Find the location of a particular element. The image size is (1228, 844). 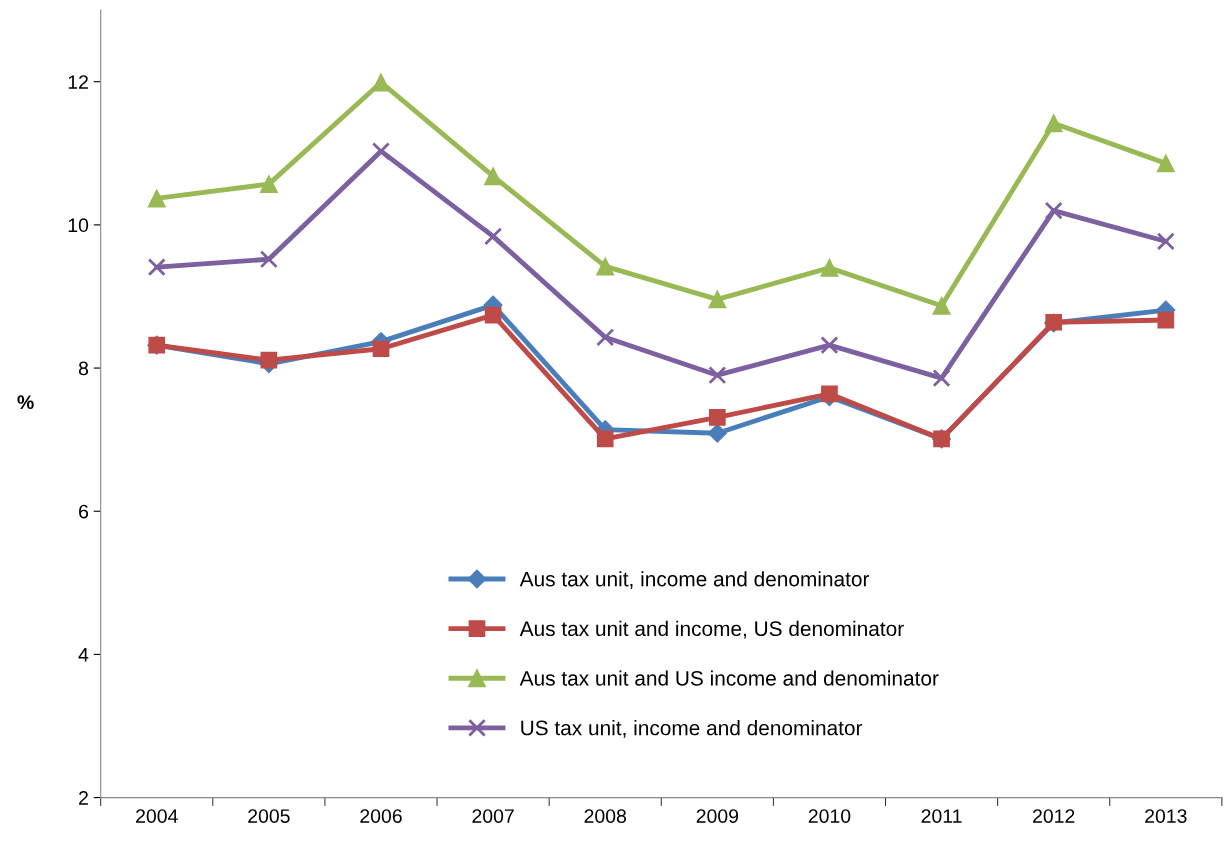

y-axis-title: % is located at coordinates (25, 402).